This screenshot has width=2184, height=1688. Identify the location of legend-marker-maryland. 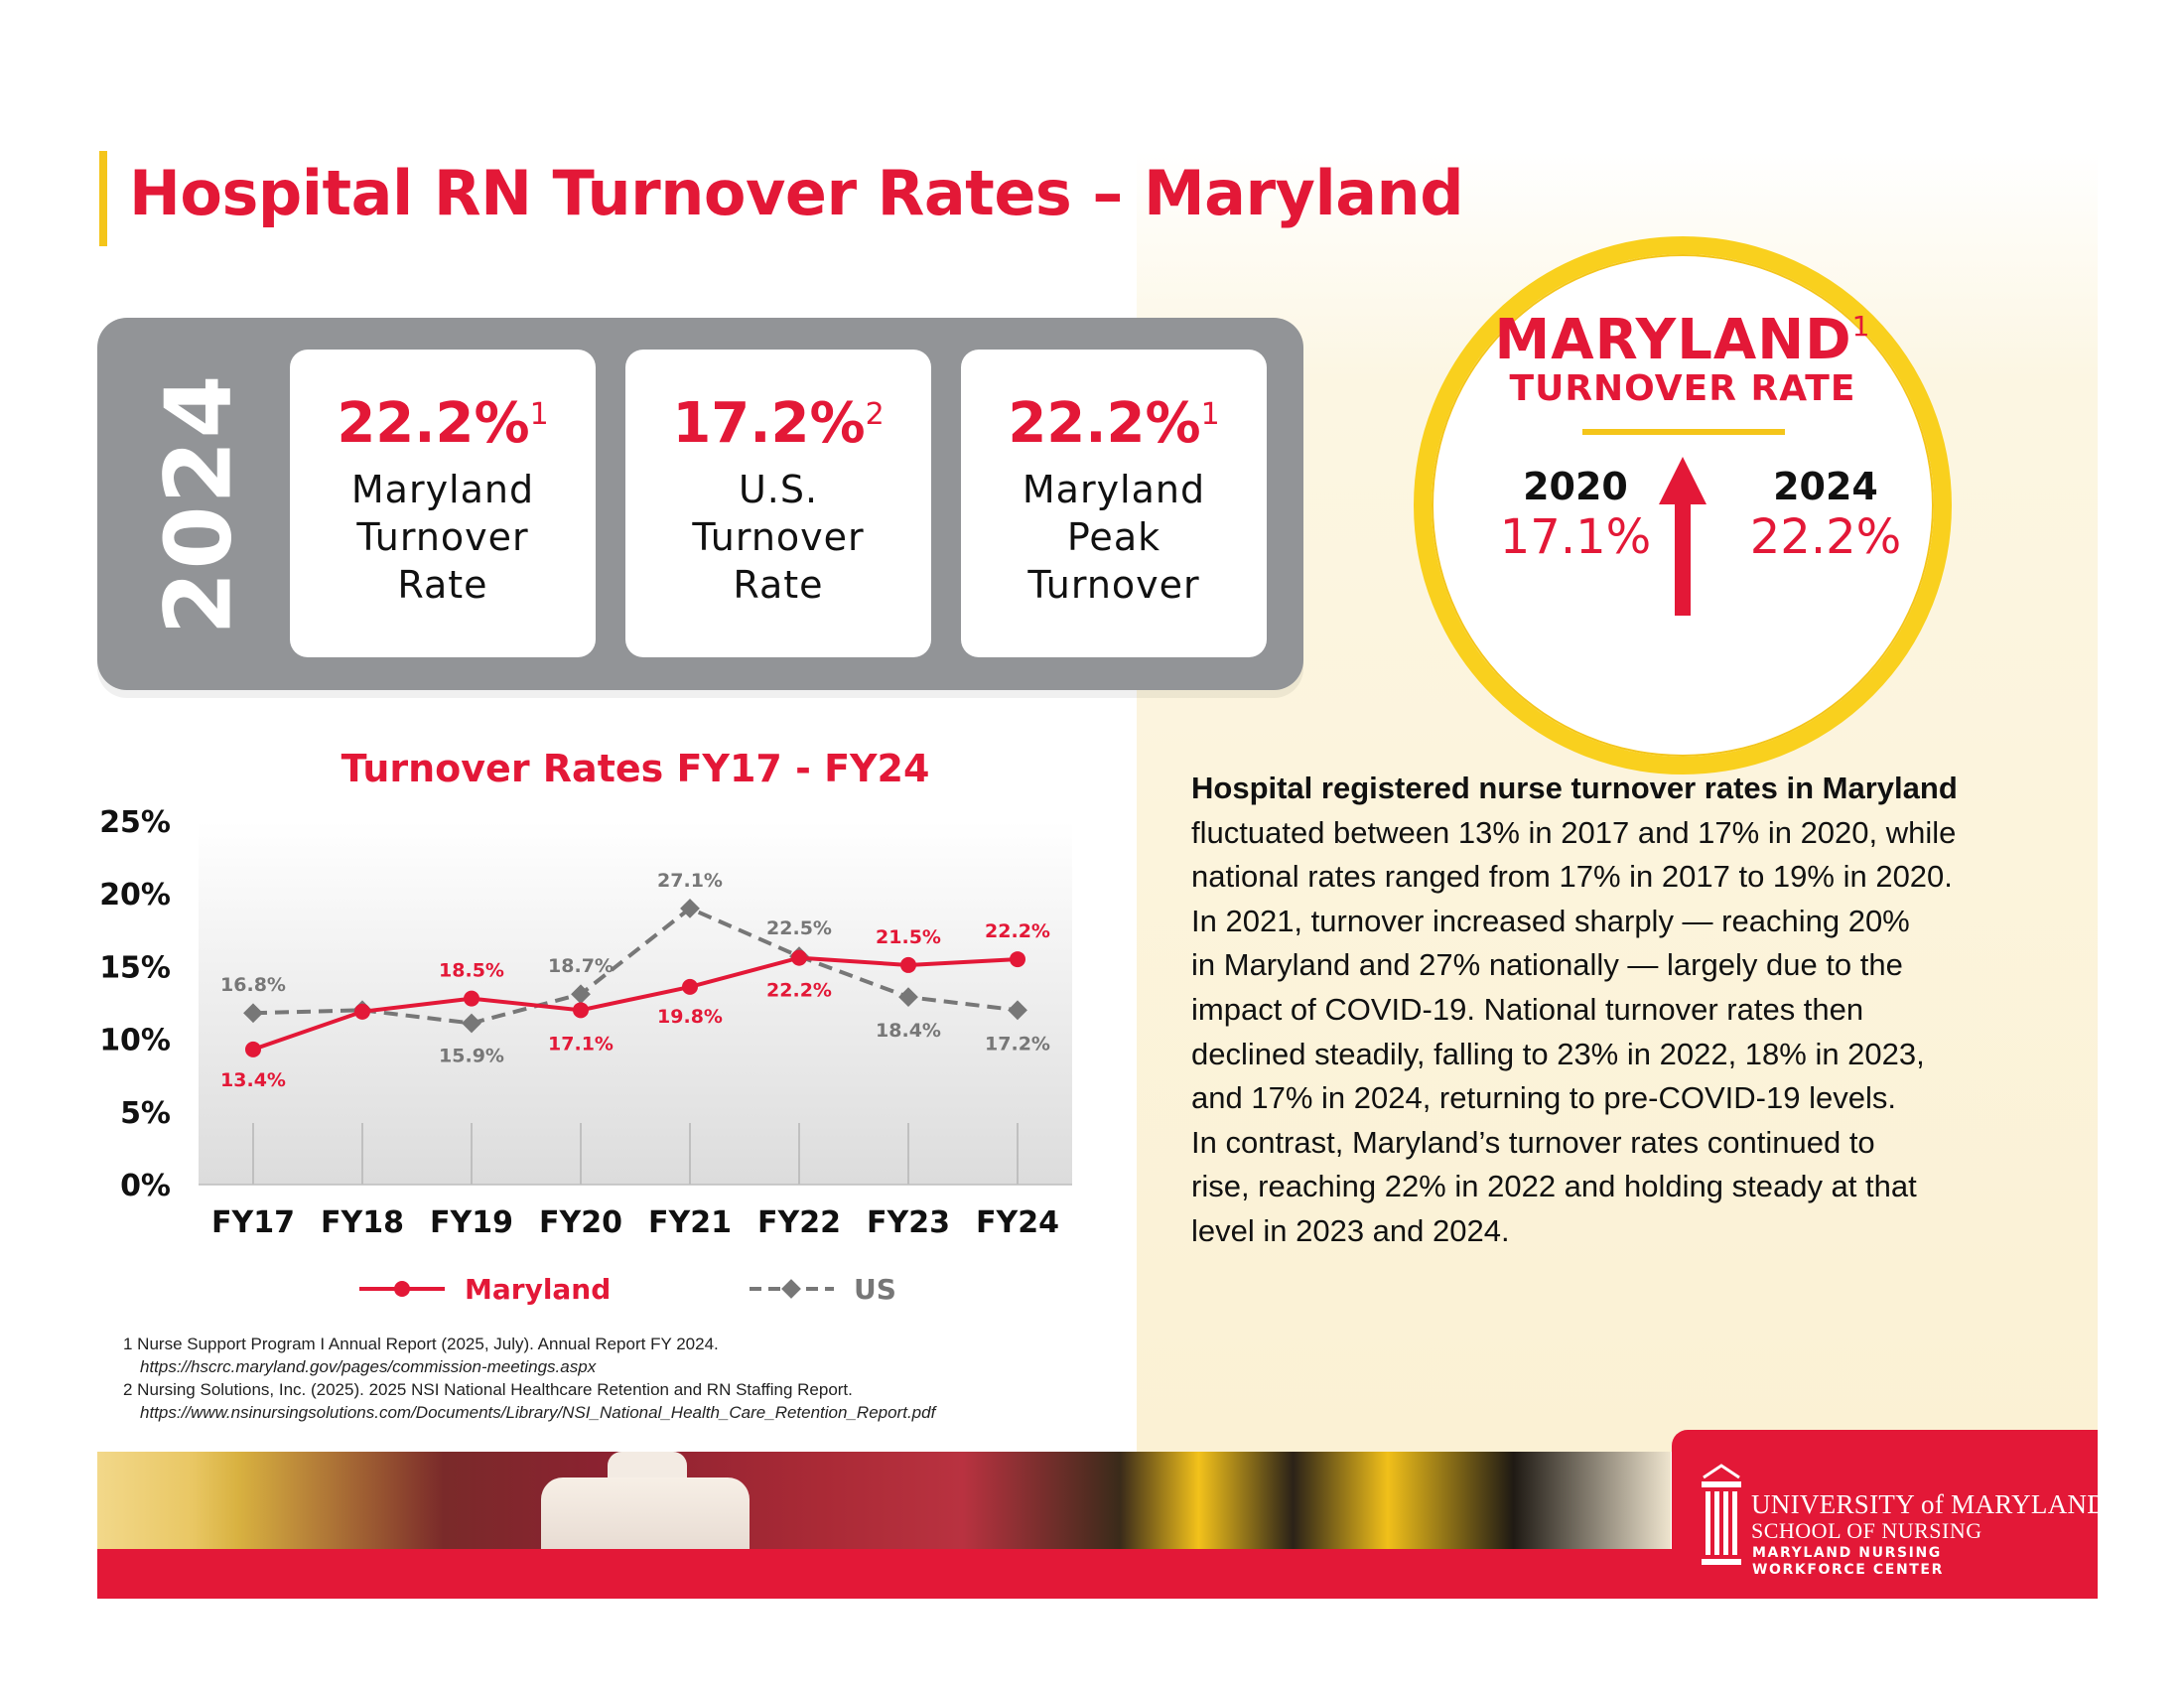
(402, 1289).